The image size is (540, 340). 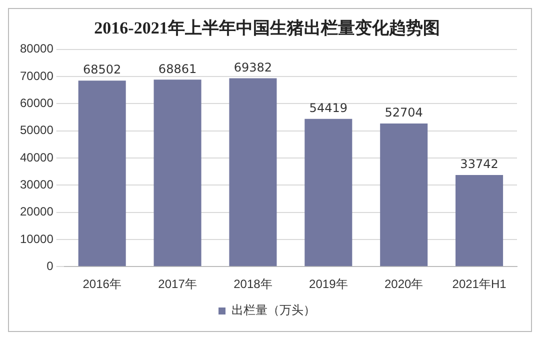 What do you see at coordinates (177, 284) in the screenshot?
I see `x-tick-label: 2017年` at bounding box center [177, 284].